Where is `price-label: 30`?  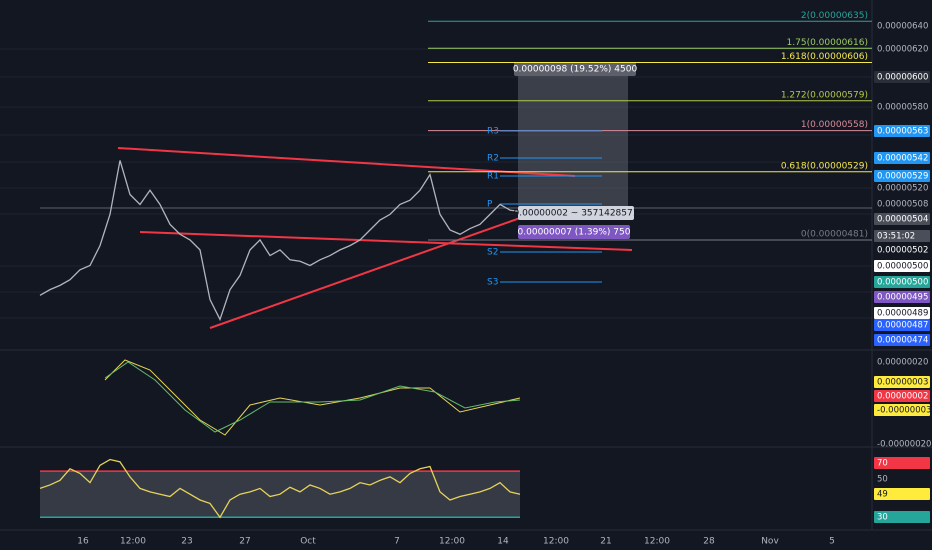
price-label: 30 is located at coordinates (882, 518).